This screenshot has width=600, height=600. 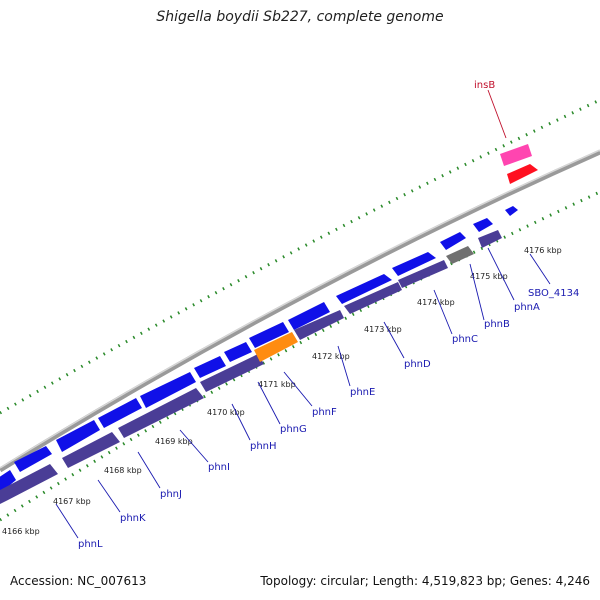 I want to click on kbp-label: 4169 kbp, so click(x=174, y=441).